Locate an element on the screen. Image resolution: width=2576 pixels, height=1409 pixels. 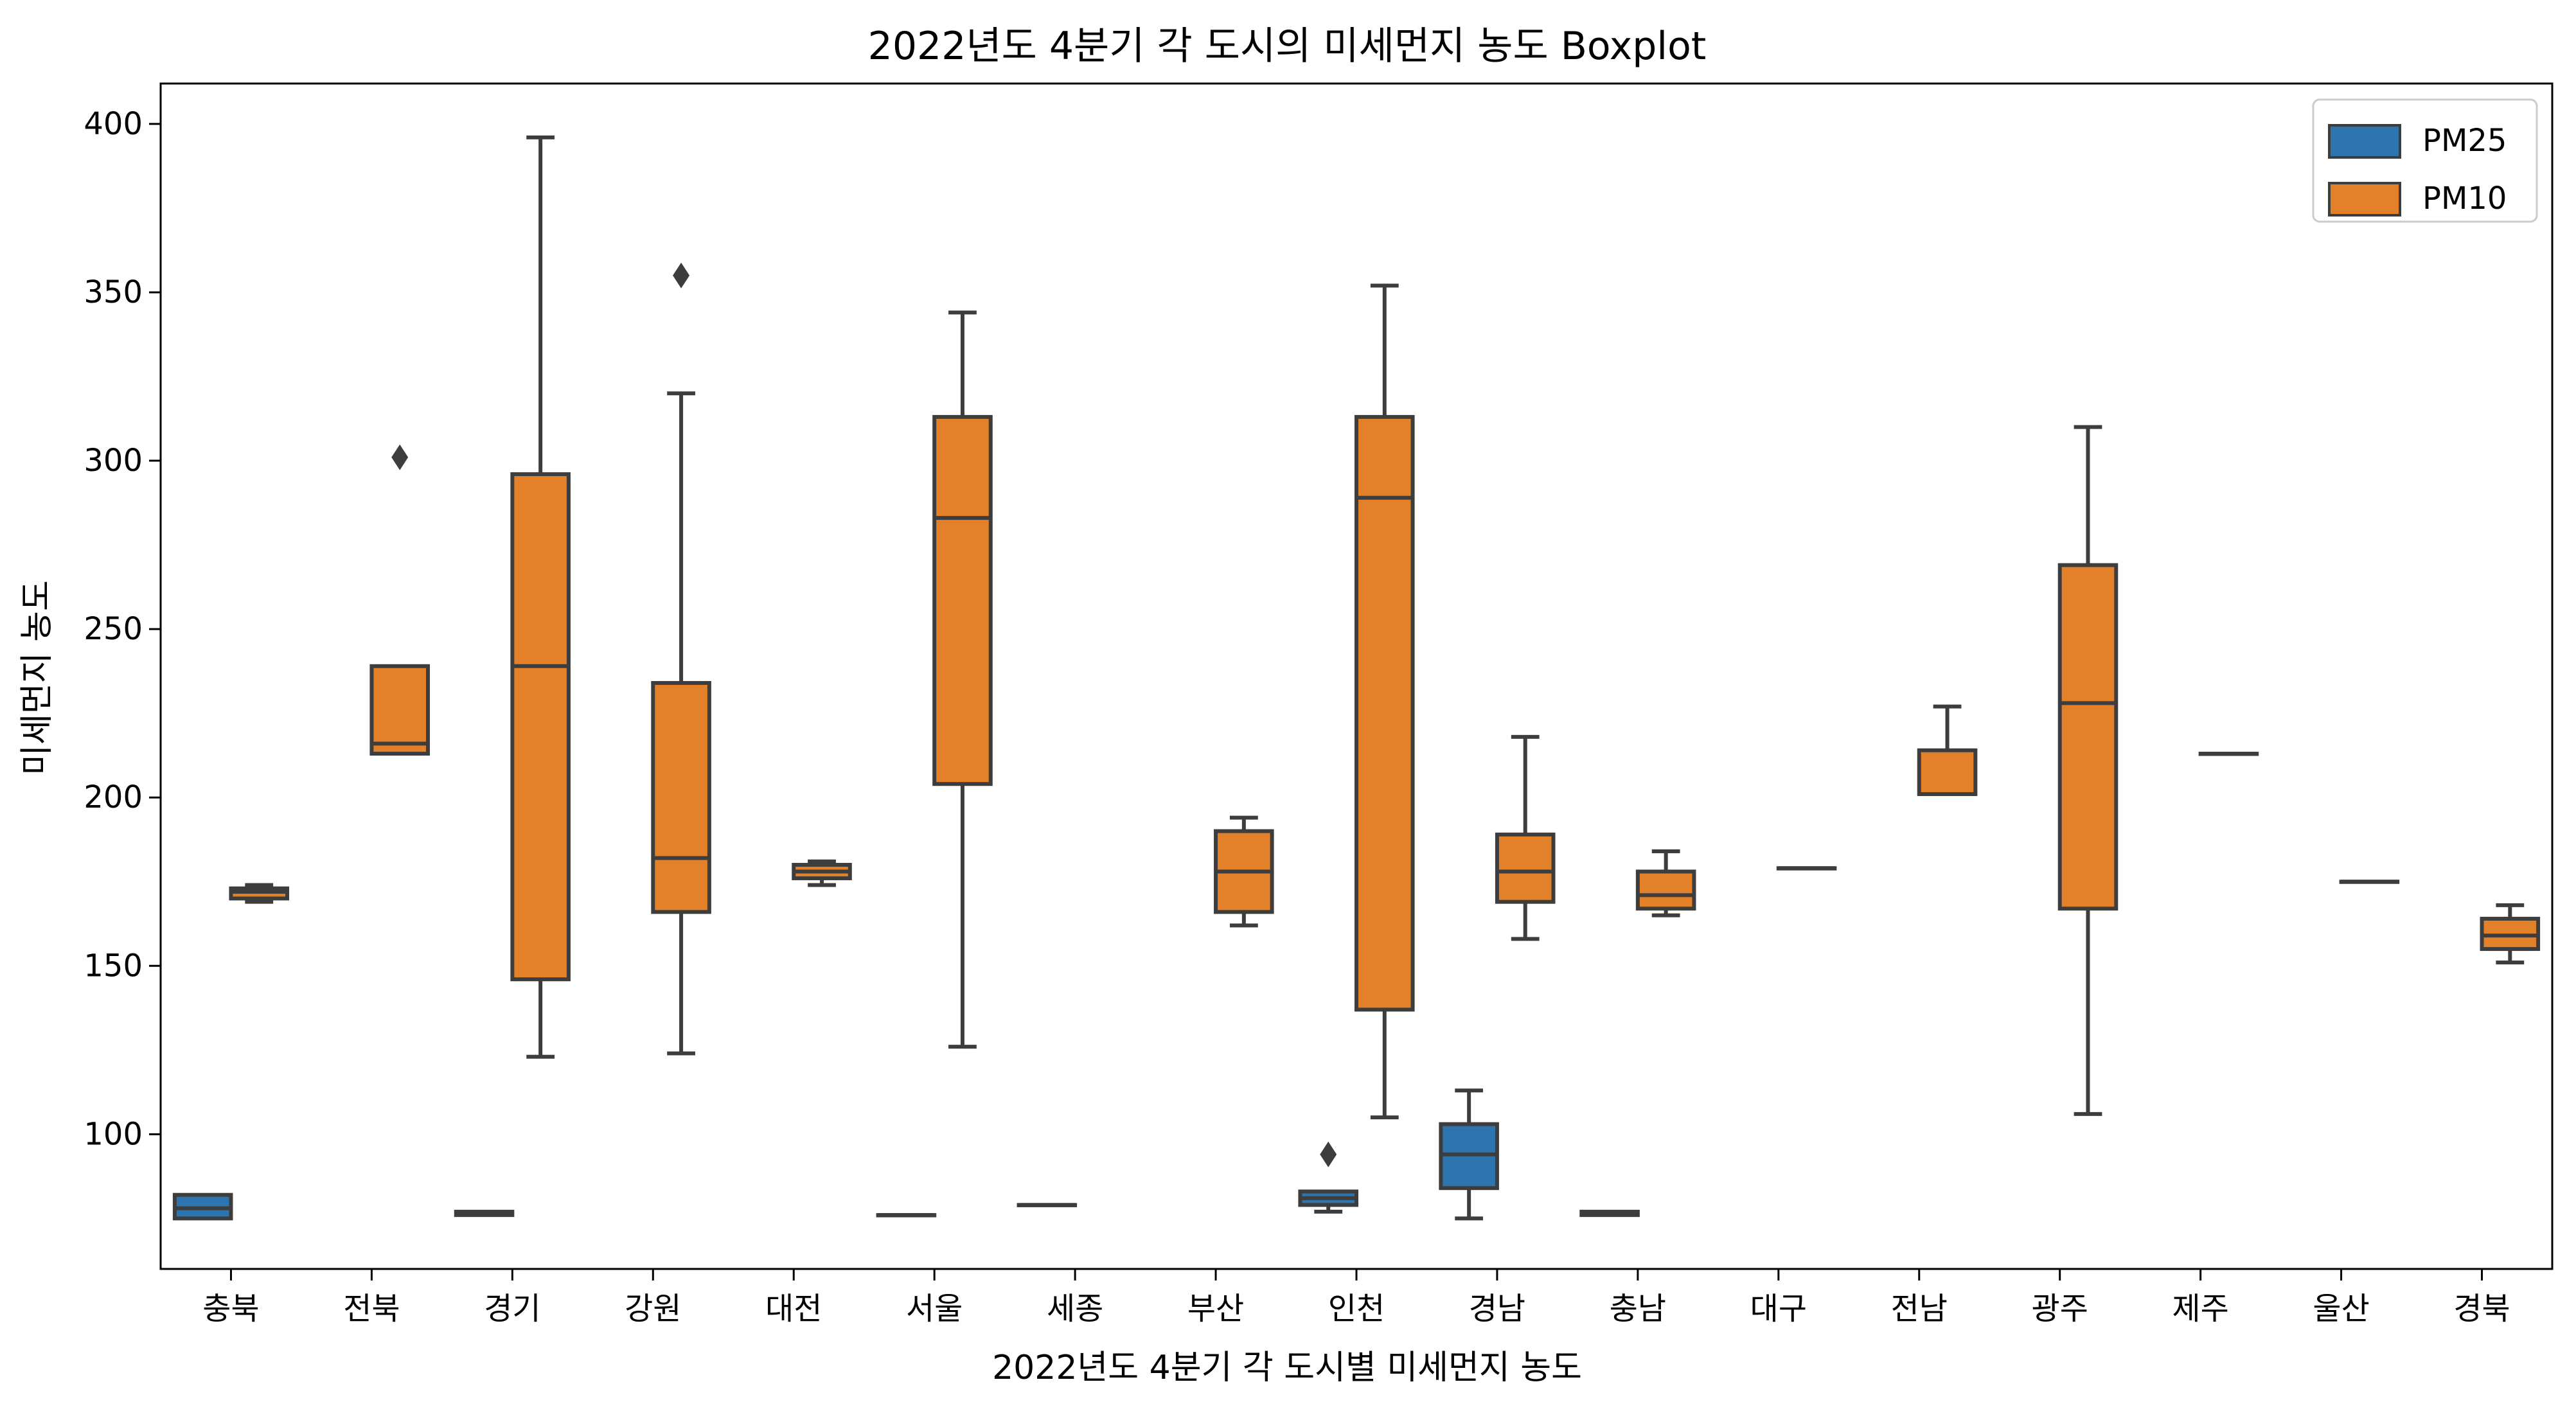
y-tick-label: 250 is located at coordinates (114, 629).